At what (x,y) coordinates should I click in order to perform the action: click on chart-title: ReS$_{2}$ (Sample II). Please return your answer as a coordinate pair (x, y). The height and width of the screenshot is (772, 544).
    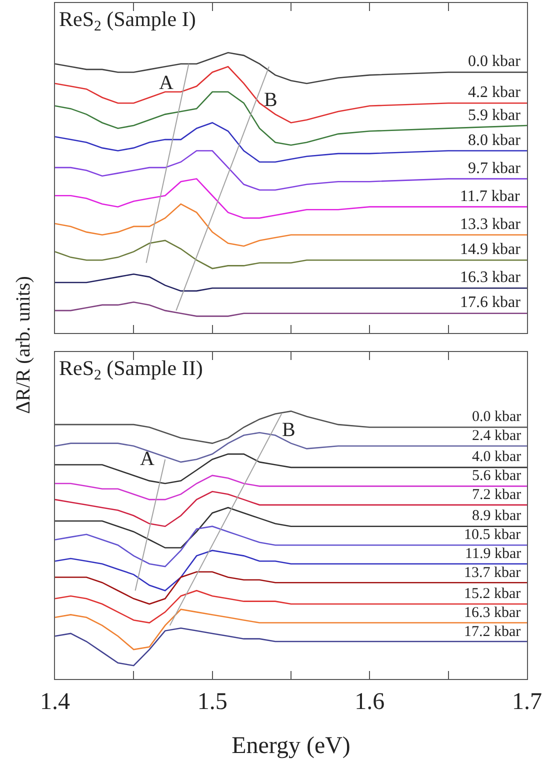
    Looking at the image, I should click on (131, 370).